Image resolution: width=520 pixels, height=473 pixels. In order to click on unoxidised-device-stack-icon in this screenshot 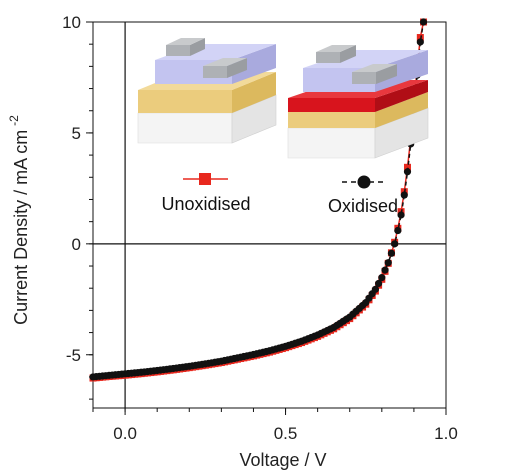, I will do `click(207, 91)`.